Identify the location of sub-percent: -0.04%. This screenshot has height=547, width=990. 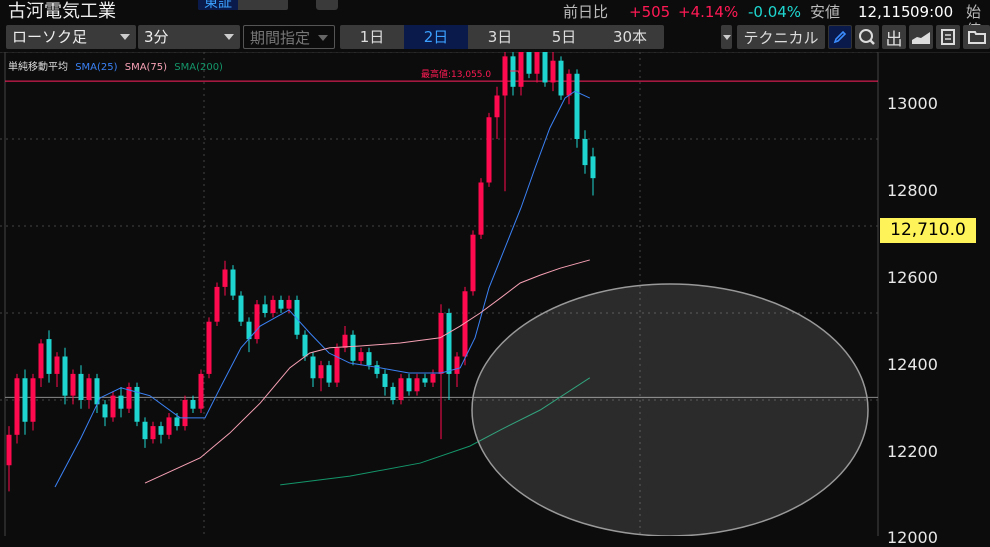
(775, 12).